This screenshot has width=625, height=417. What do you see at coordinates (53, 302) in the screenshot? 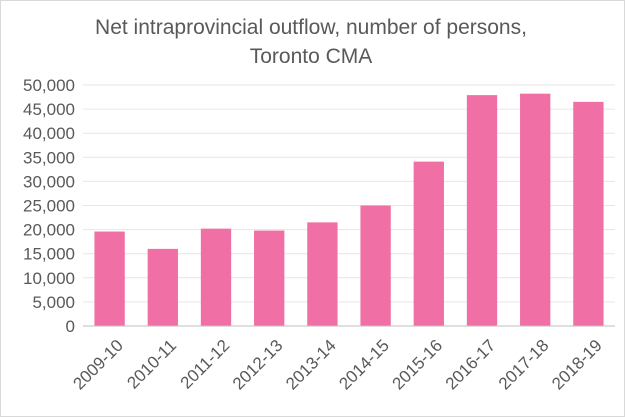
I see `y-tick-label: 5,000` at bounding box center [53, 302].